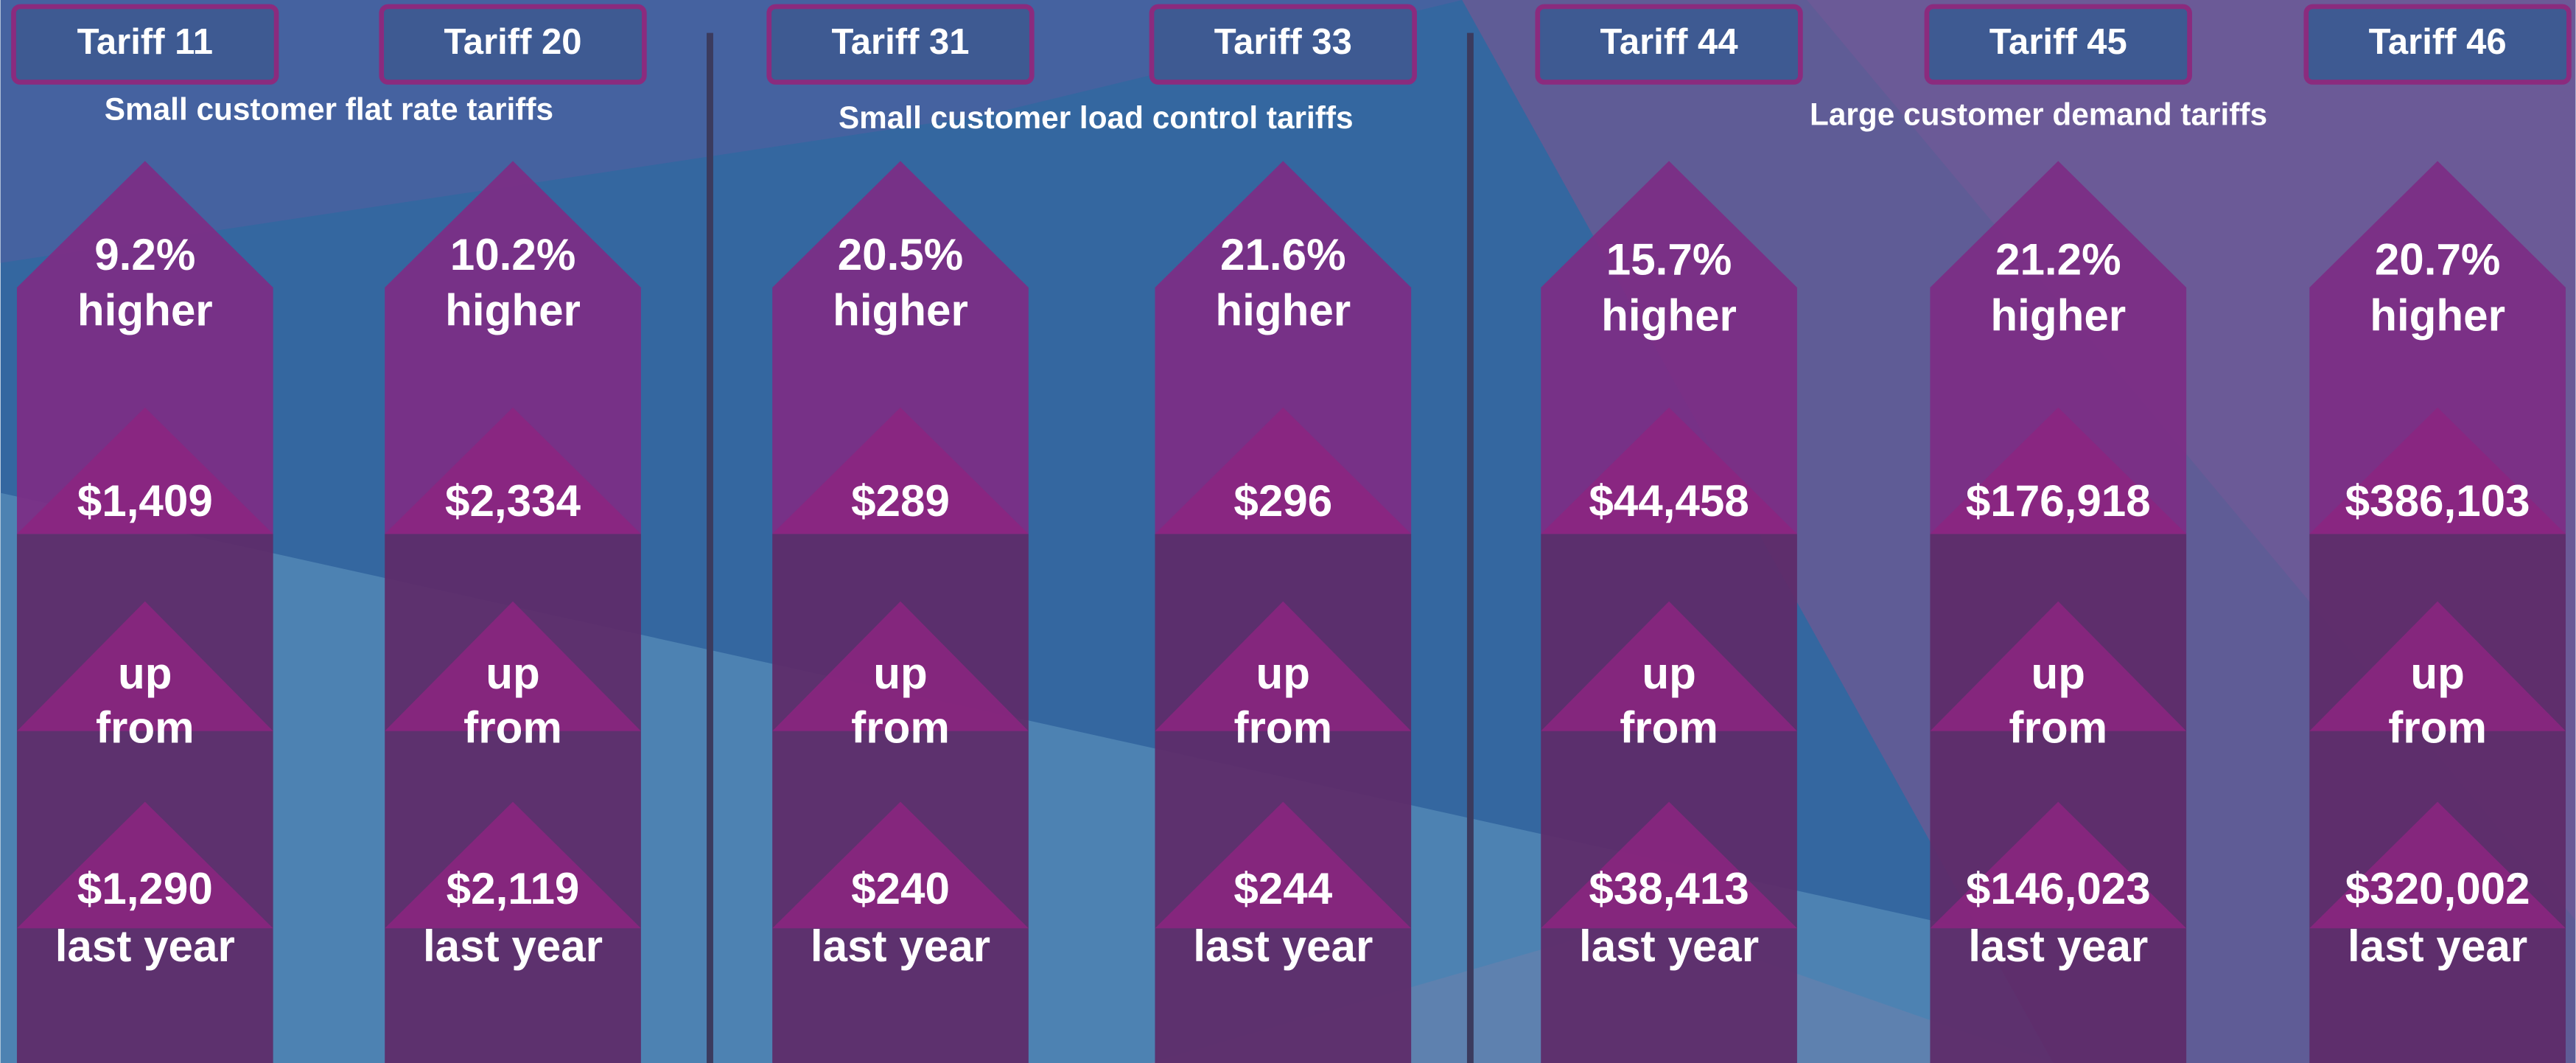 The image size is (2576, 1063). What do you see at coordinates (2437, 888) in the screenshot?
I see `previous: $320,002` at bounding box center [2437, 888].